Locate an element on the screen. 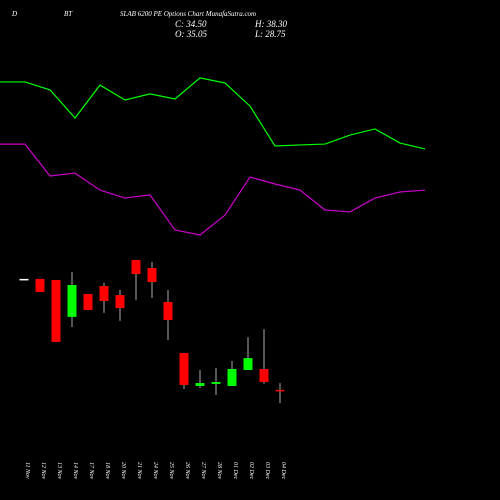  x-tick-label: 01 Dec is located at coordinates (235, 470).